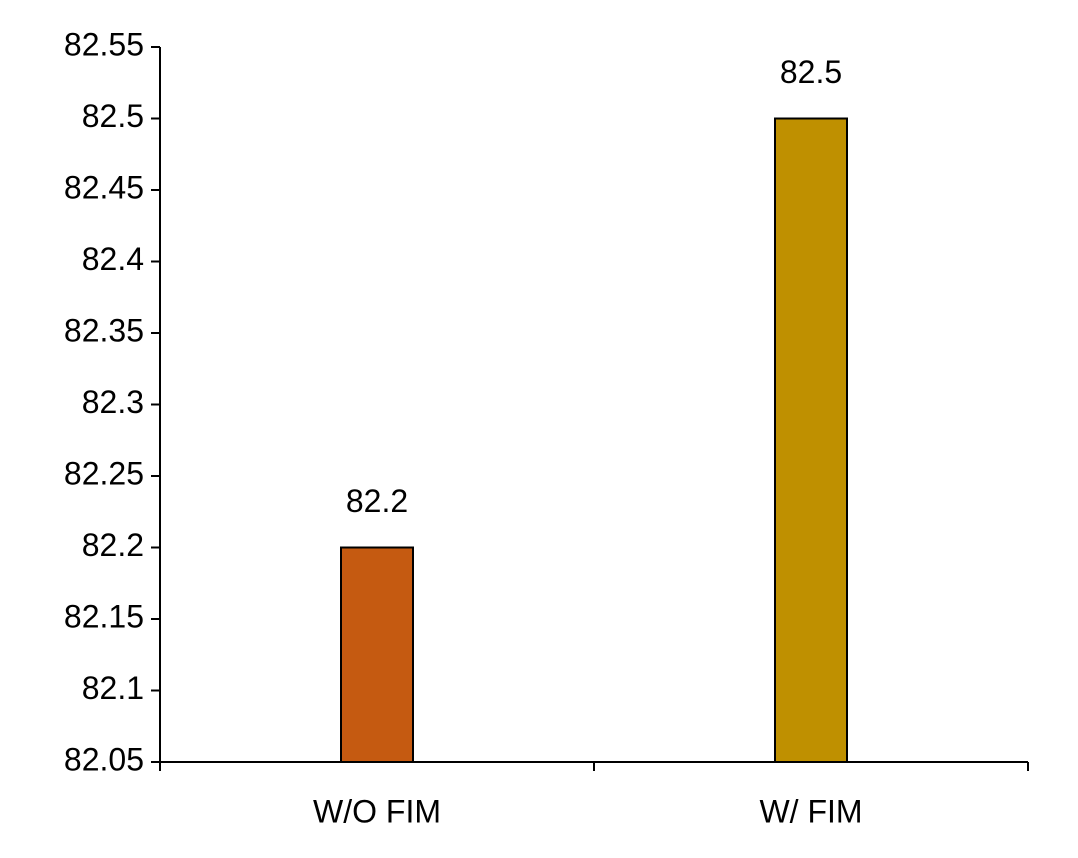 This screenshot has height=858, width=1078. I want to click on y-tick-label: 82.5, so click(113, 116).